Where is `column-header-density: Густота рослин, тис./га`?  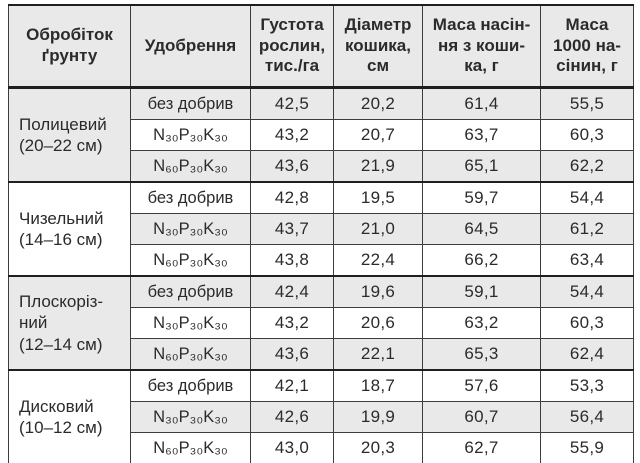
column-header-density: Густота рослин, тис./га is located at coordinates (292, 46).